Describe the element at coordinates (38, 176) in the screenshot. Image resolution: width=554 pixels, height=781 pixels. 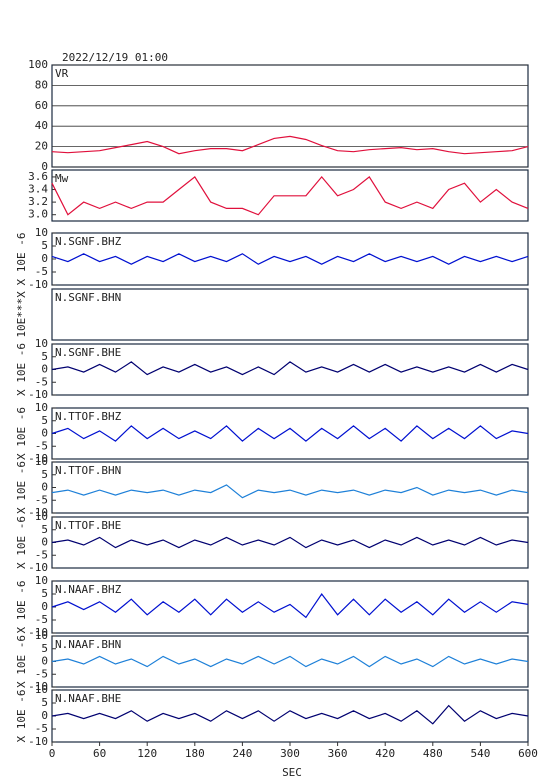
I see `y-tick-label: 3.6` at that location.